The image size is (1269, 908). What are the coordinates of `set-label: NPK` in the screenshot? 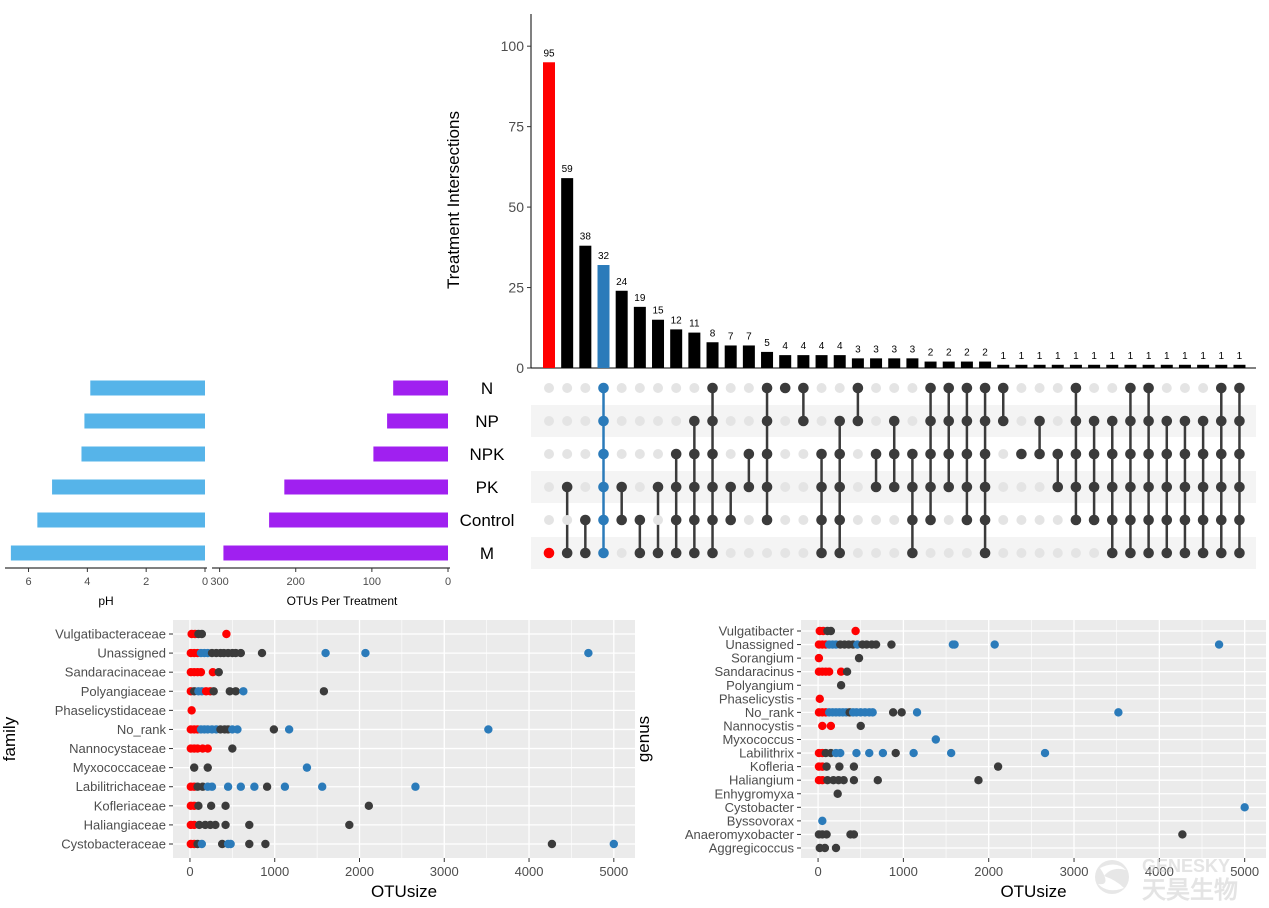 It's located at (488, 454).